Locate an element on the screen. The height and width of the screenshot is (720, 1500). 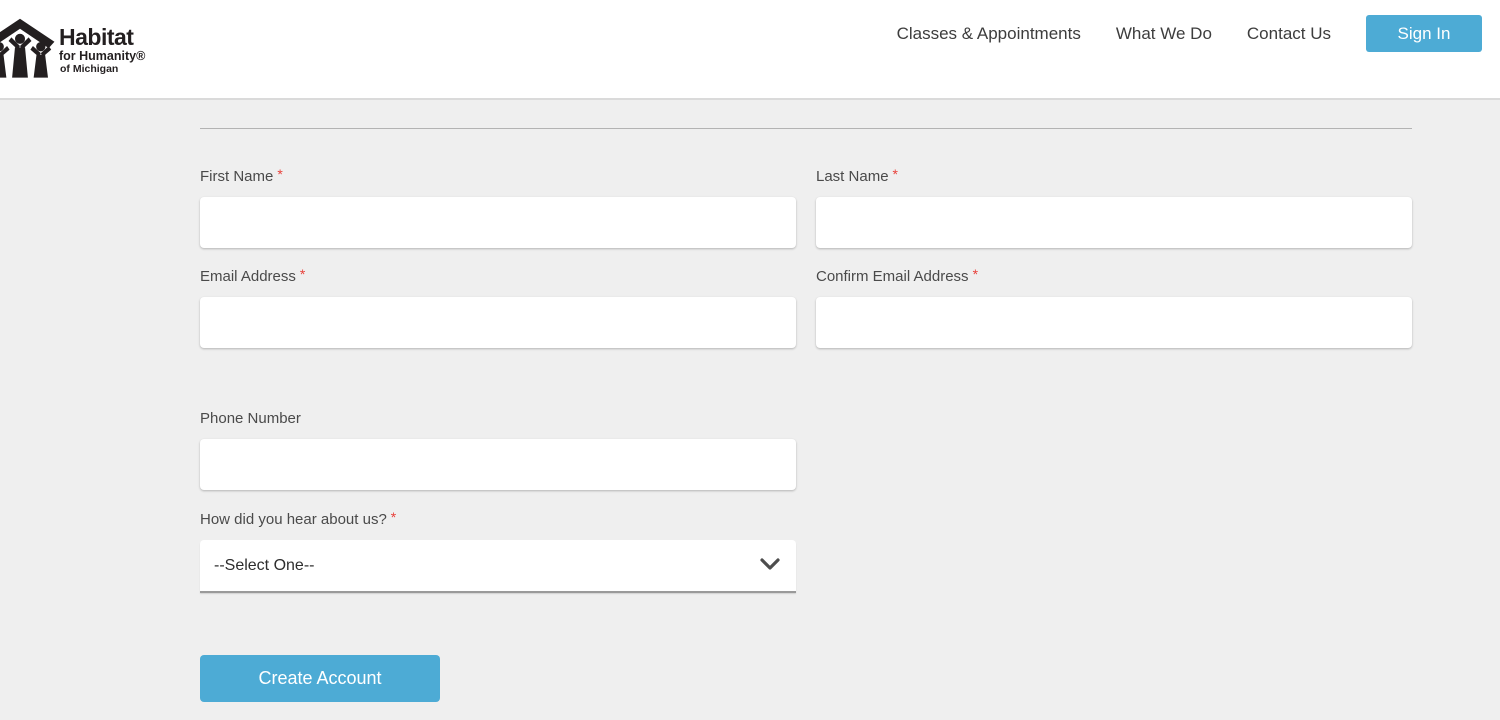
email-input is located at coordinates (498, 322).